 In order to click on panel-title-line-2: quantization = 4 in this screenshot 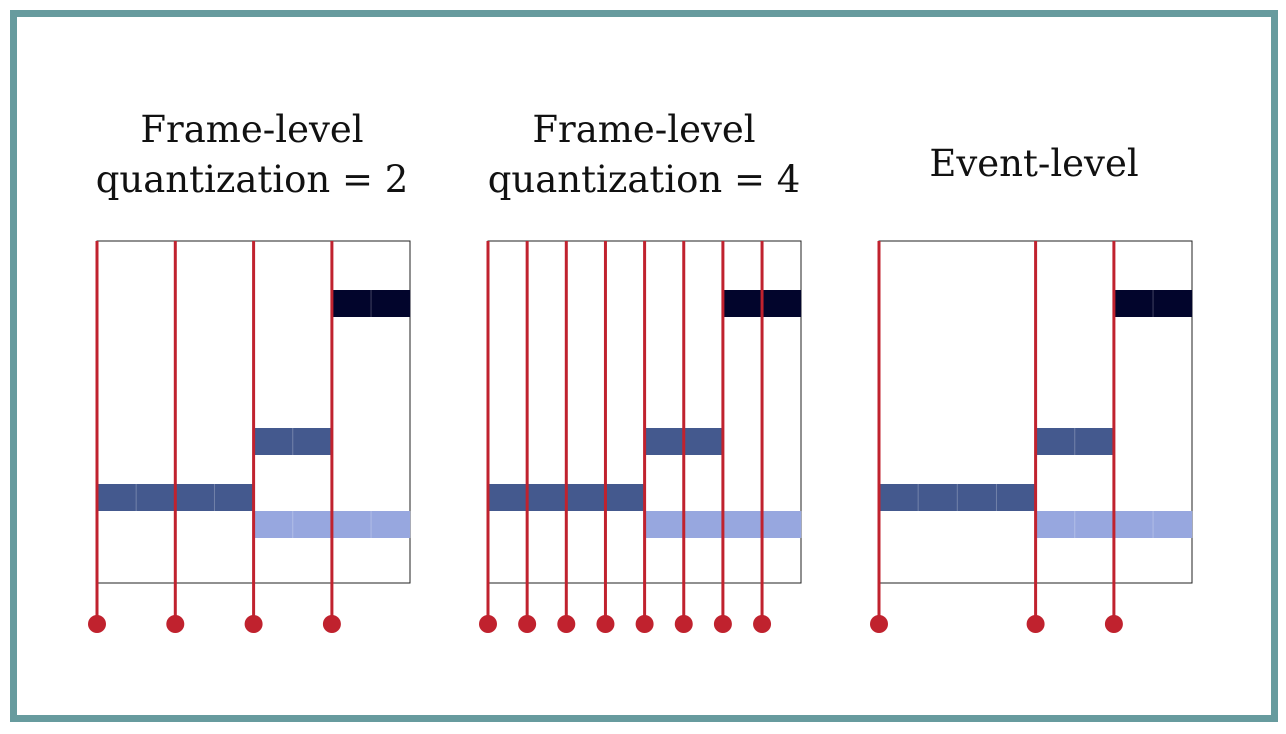, I will do `click(644, 179)`.